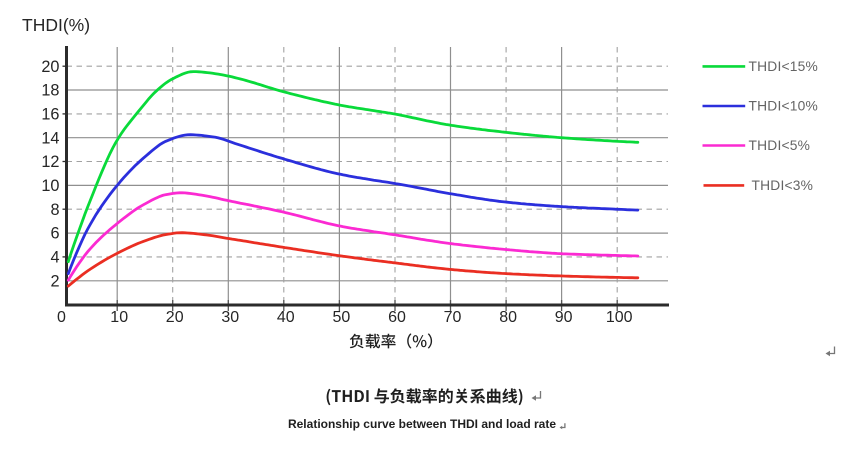  Describe the element at coordinates (50, 162) in the screenshot. I see `svg-text: 12` at that location.